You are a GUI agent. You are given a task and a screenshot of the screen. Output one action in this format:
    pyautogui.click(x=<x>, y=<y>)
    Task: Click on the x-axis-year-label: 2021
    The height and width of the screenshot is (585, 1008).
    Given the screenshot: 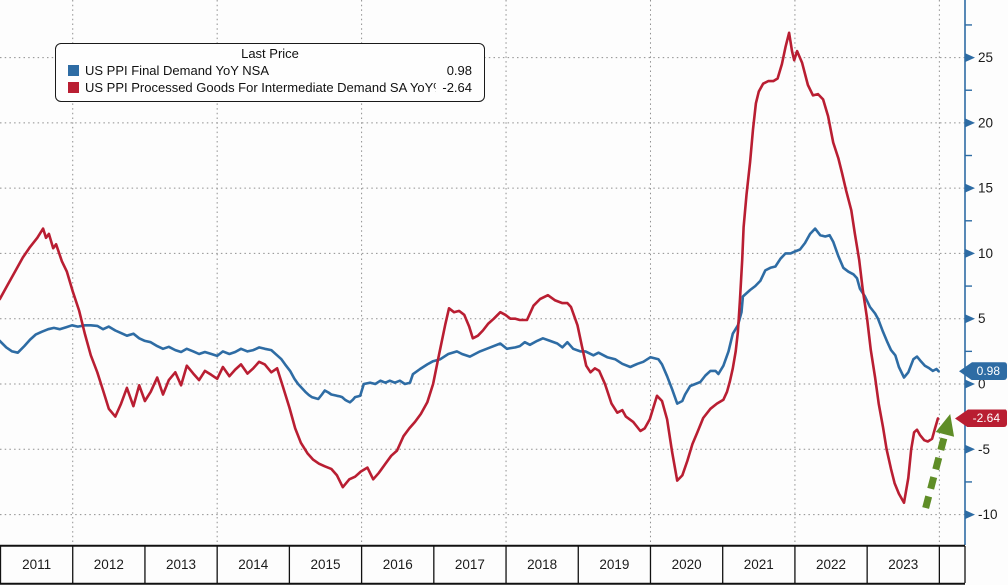 What is the action you would take?
    pyautogui.click(x=759, y=564)
    